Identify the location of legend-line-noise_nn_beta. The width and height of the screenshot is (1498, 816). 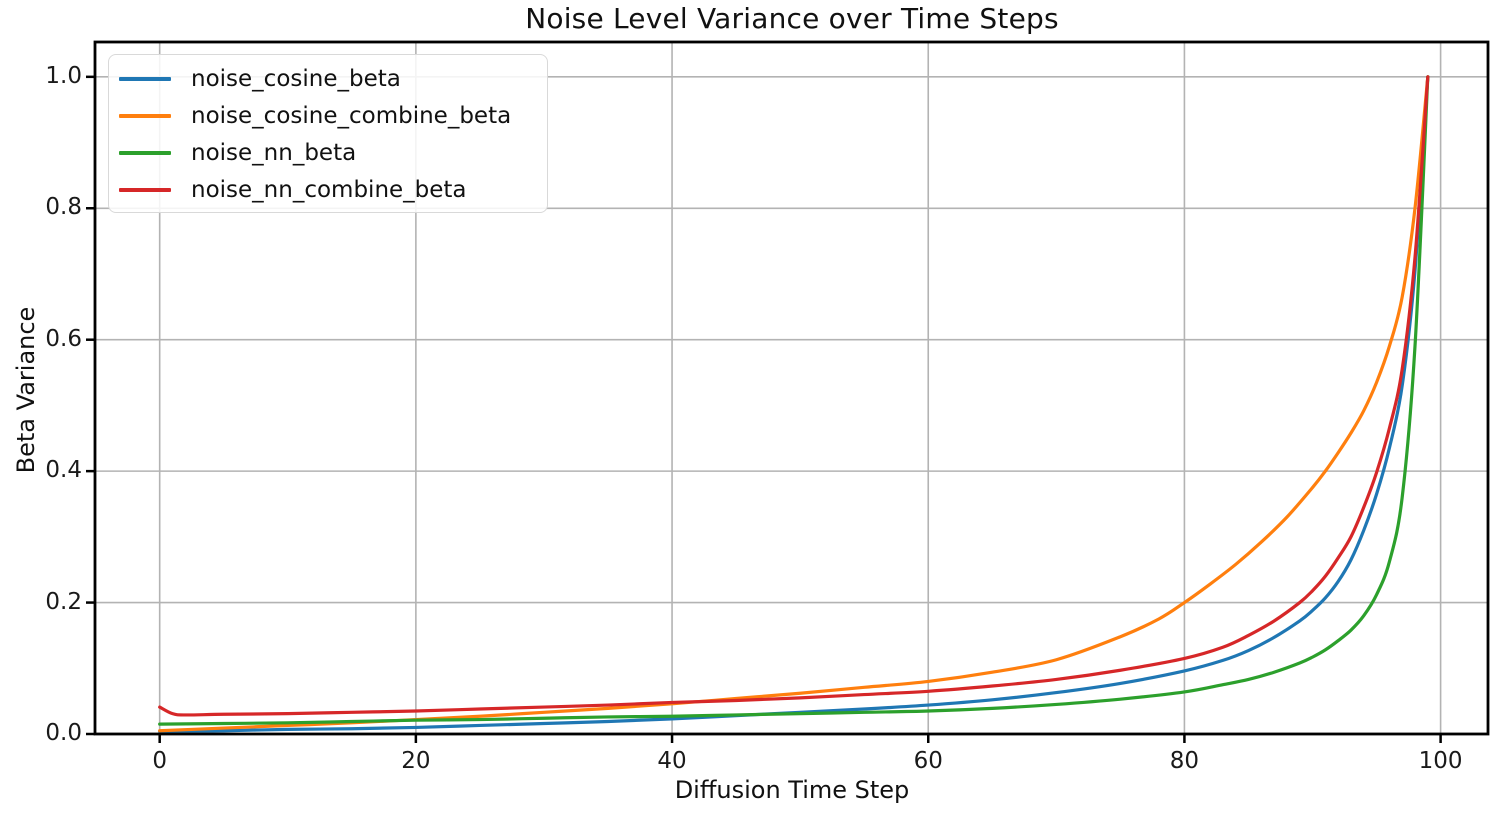
(145, 152).